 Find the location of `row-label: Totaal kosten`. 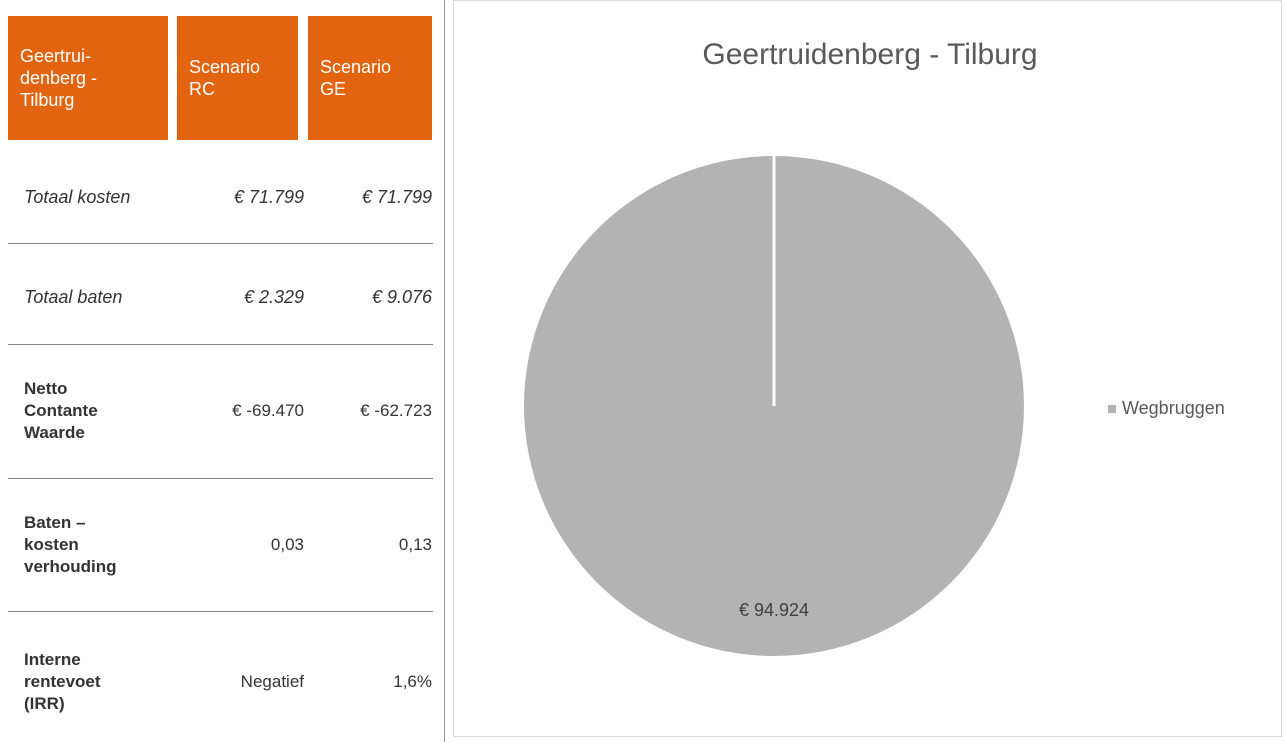

row-label: Totaal kosten is located at coordinates (77, 196).